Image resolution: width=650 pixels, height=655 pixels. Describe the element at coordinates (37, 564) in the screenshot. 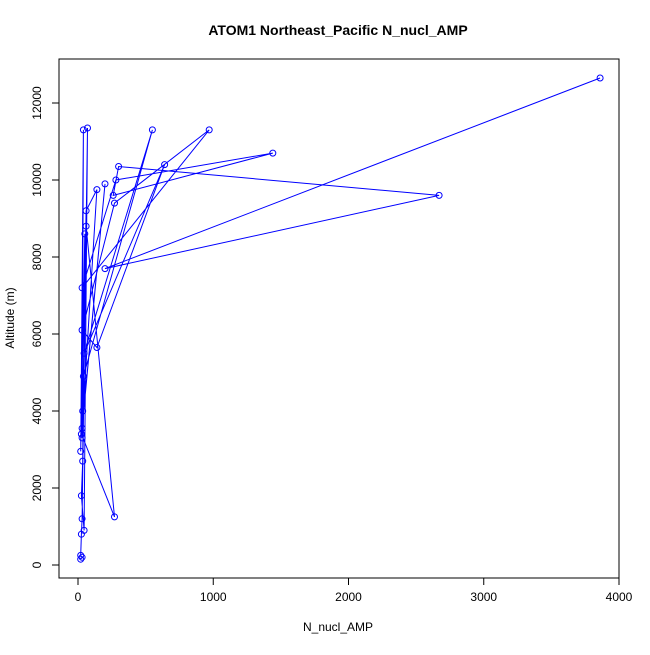

I see `y-tick-label-1: 0` at that location.